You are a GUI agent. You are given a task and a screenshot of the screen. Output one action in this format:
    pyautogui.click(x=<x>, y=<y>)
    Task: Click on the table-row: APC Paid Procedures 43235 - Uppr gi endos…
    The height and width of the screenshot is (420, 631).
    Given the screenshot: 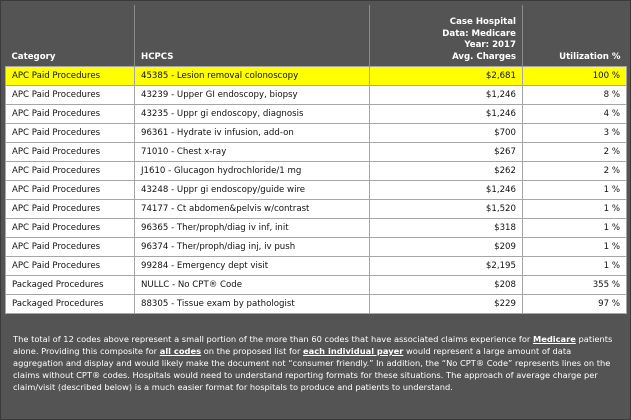 What is the action you would take?
    pyautogui.click(x=316, y=114)
    